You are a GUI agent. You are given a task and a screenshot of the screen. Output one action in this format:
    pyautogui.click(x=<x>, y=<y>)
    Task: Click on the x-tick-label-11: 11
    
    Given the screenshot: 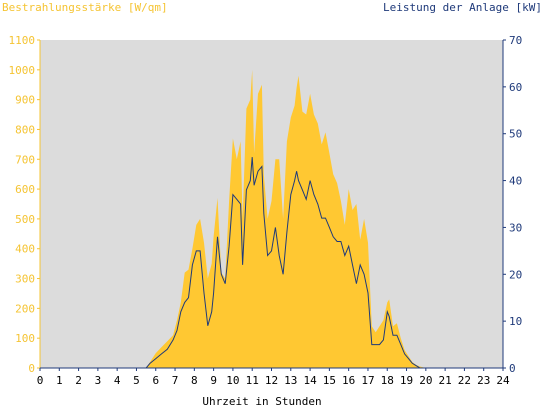 What is the action you would take?
    pyautogui.click(x=252, y=380)
    